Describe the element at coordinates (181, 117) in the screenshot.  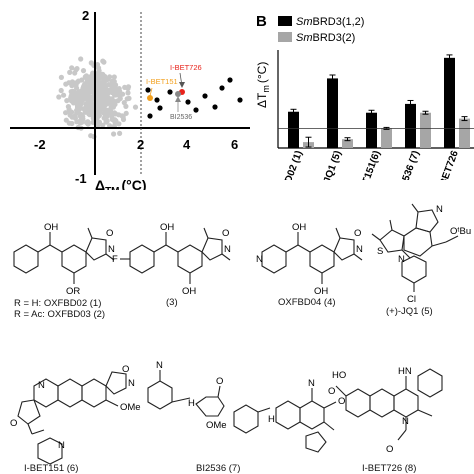
I see `annotation-bi2536: BI2536` at that location.